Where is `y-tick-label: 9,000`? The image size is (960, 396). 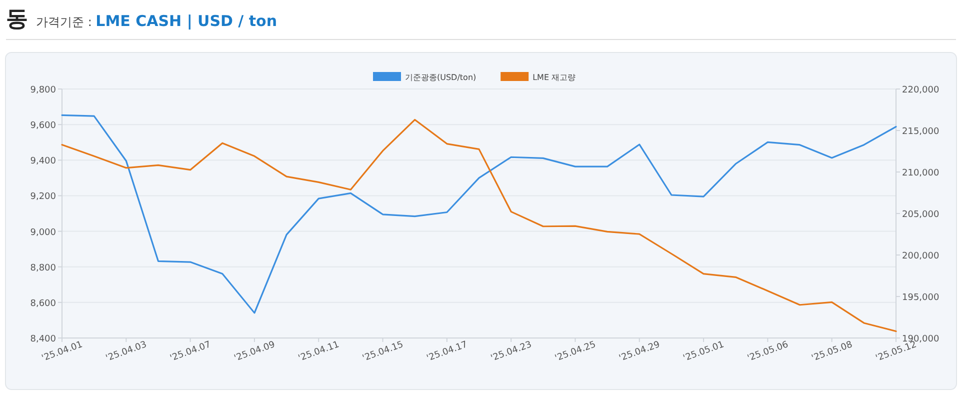
y-tick-label: 9,000 is located at coordinates (43, 233).